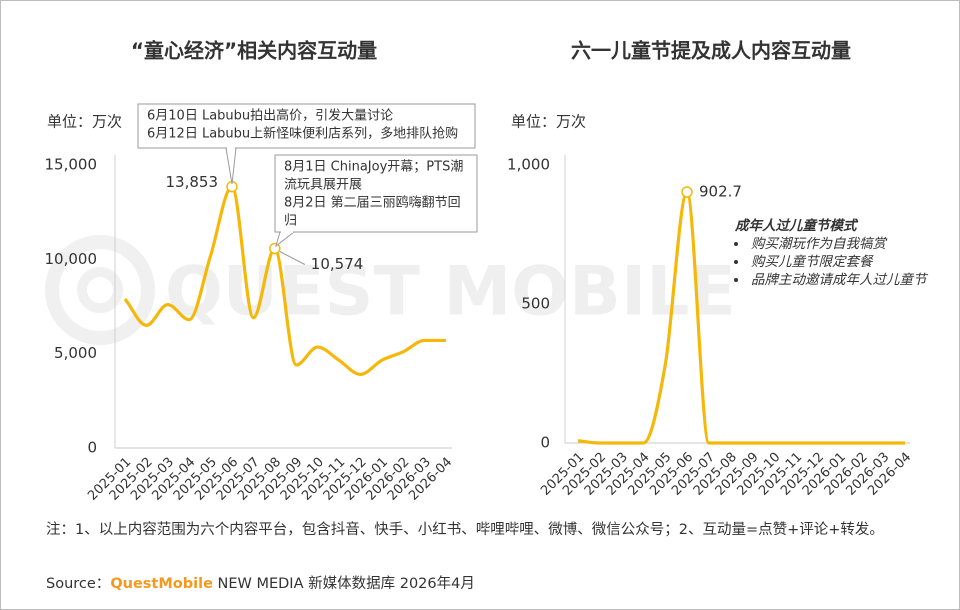  I want to click on callout-text: 6月12日 Labubu上新怪味便利店系列，多地排队抢购, so click(302, 134).